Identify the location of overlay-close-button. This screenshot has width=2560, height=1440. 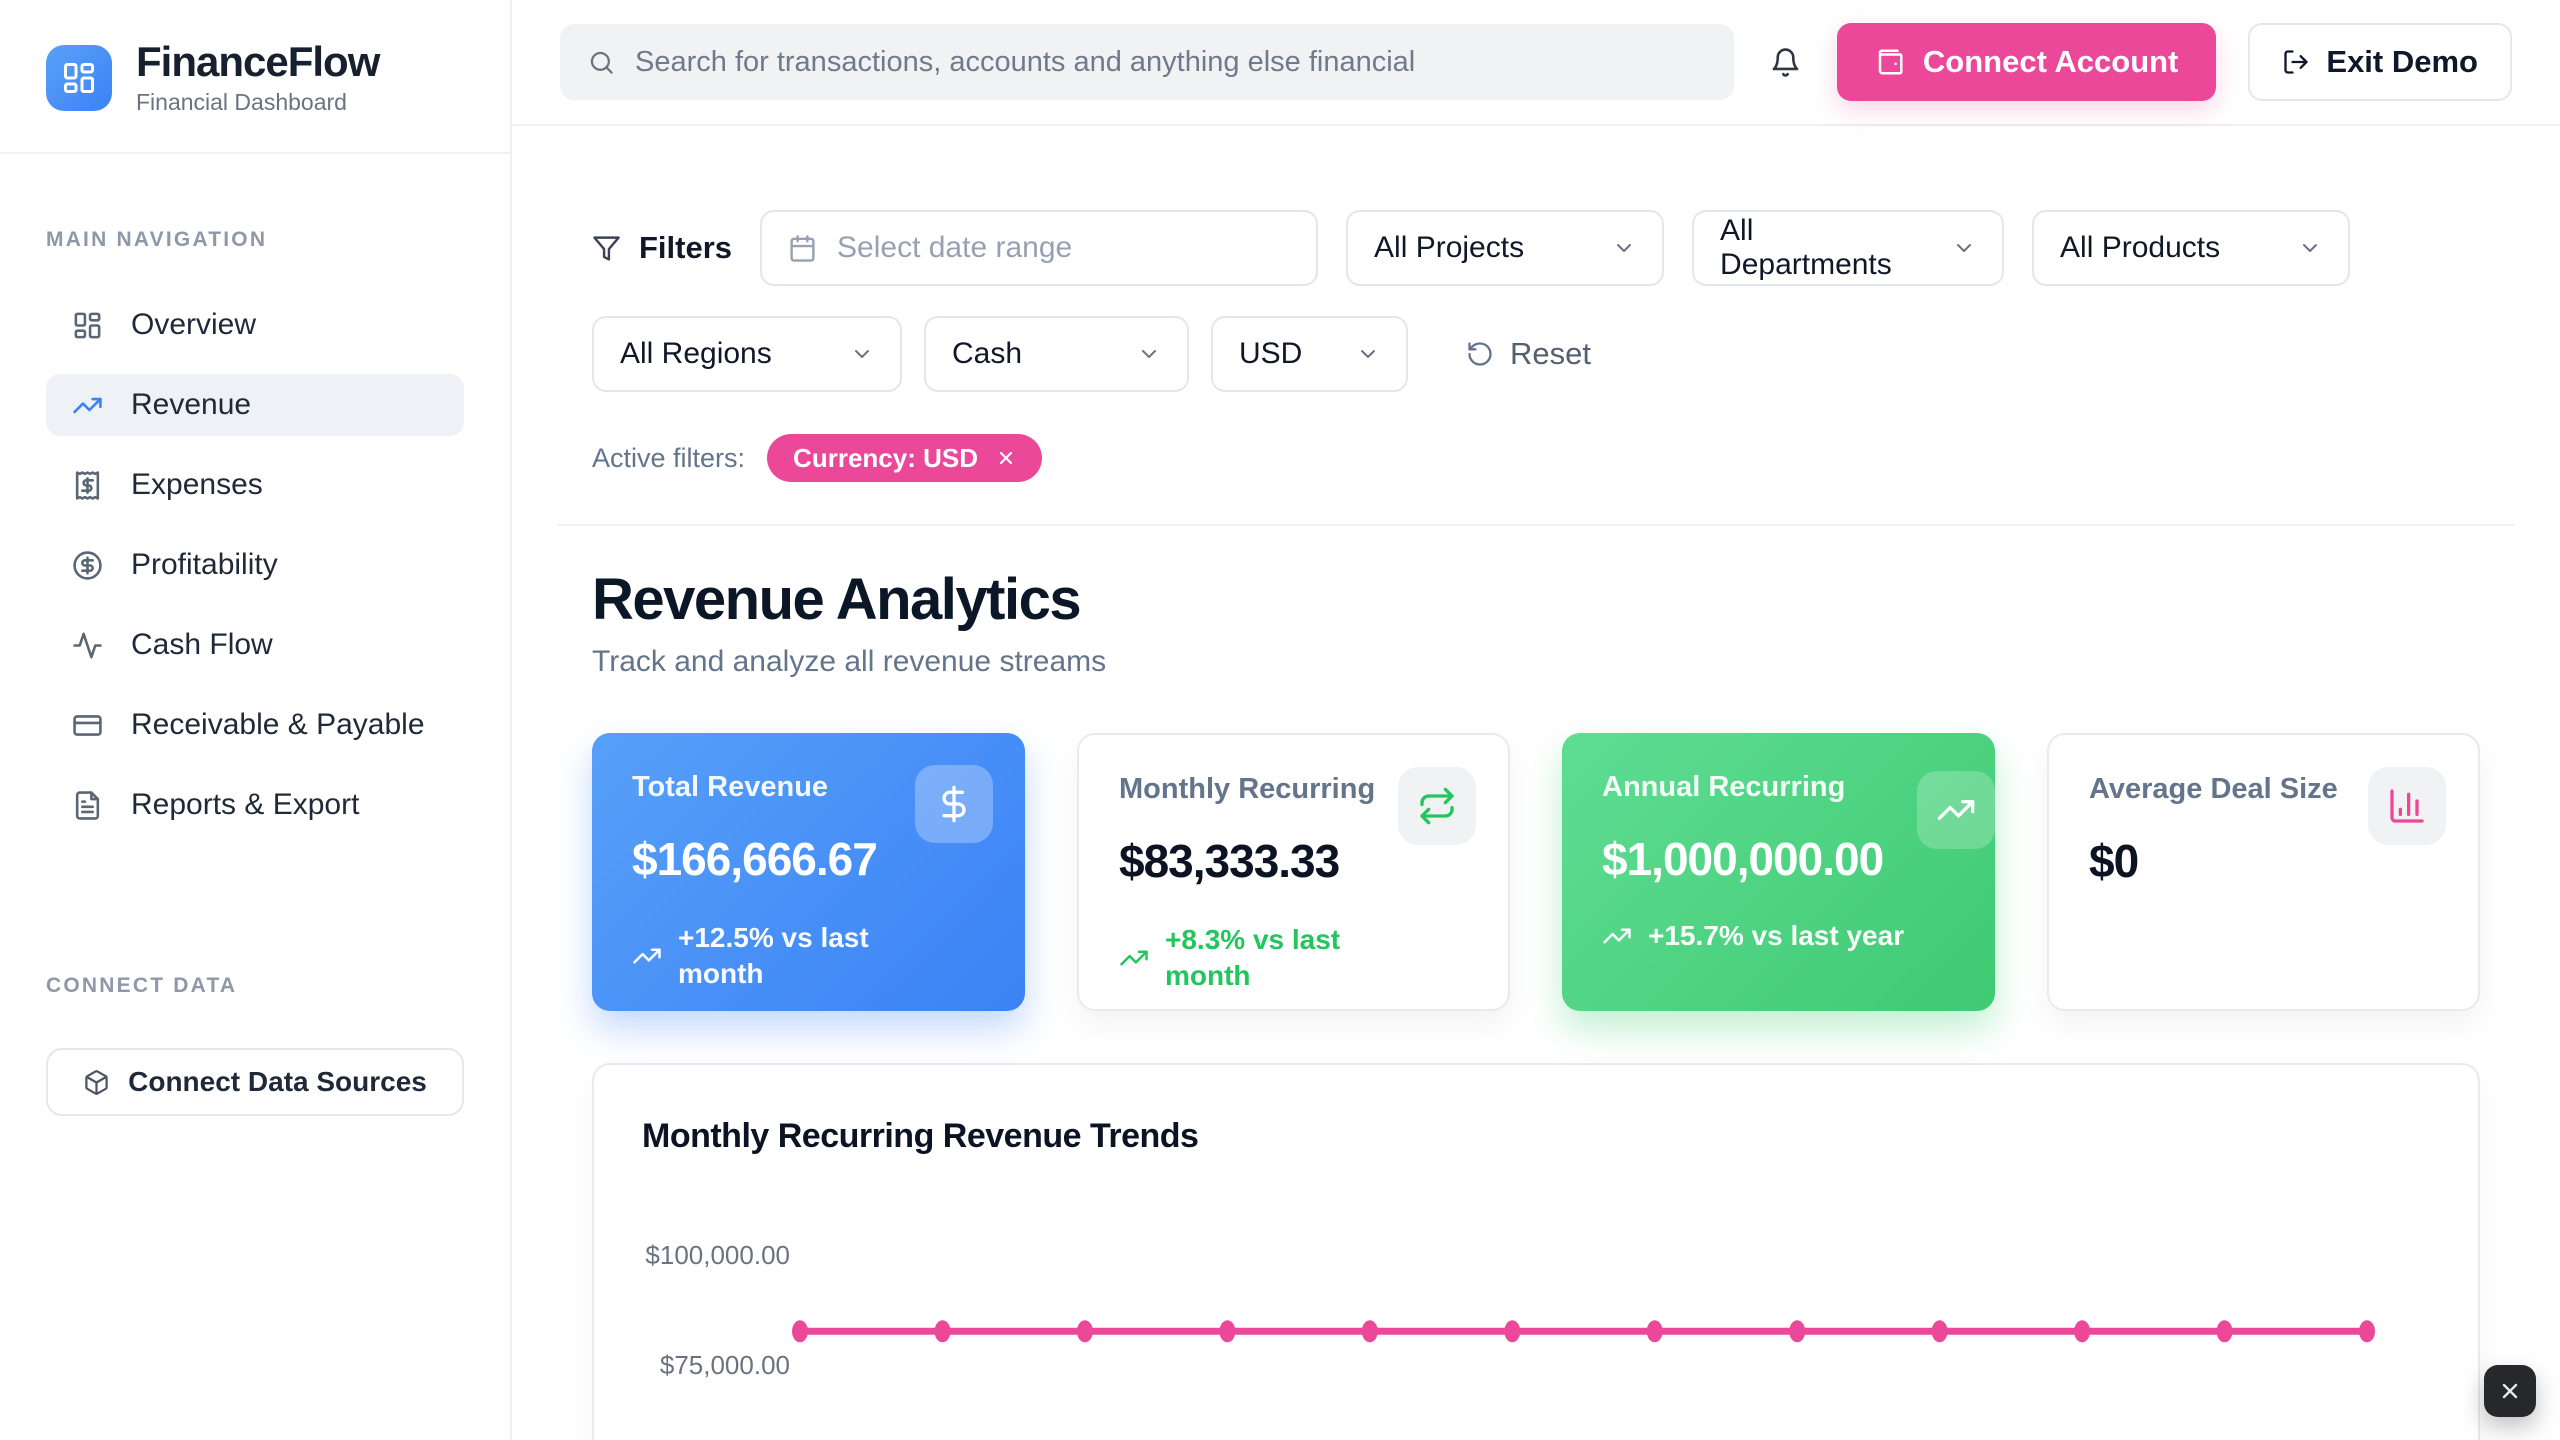
(2510, 1391).